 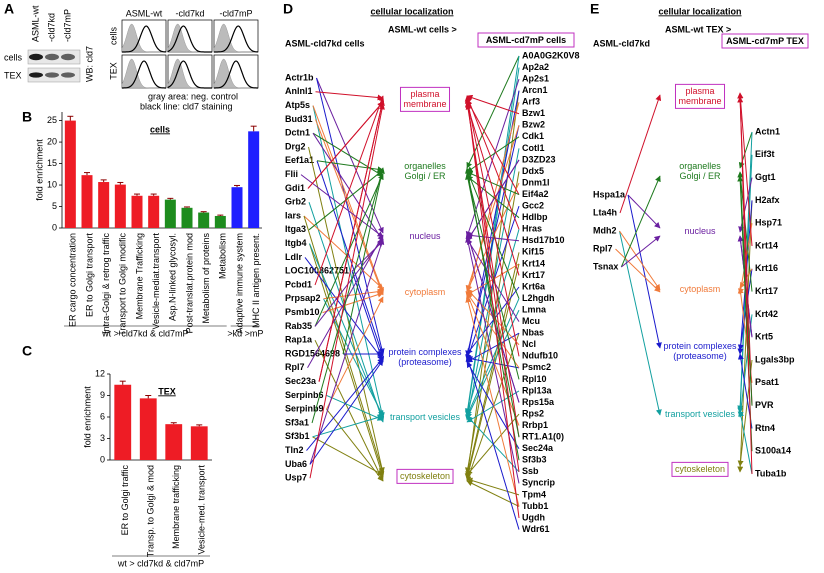 I want to click on gene-label: Kif15, so click(x=533, y=252).